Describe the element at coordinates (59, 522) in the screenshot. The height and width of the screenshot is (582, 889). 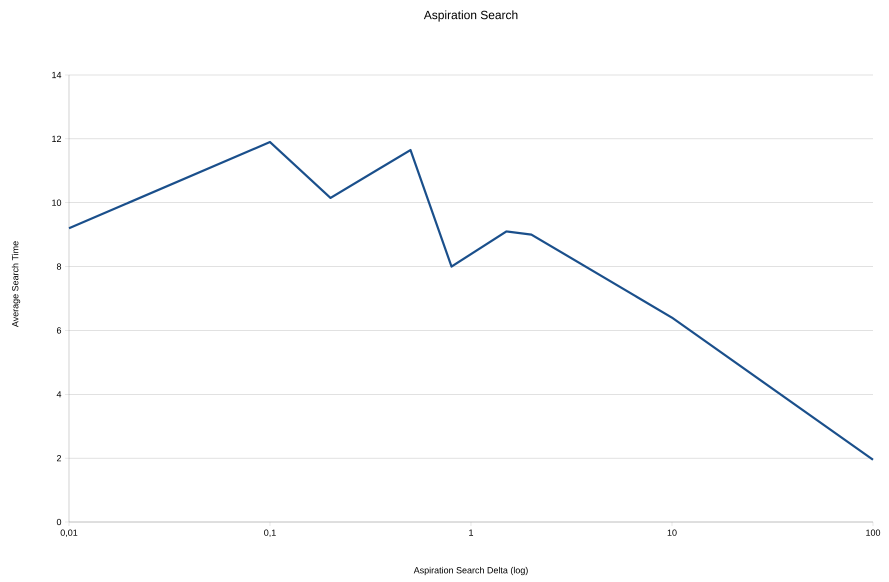
I see `y-tick-label: 0` at that location.